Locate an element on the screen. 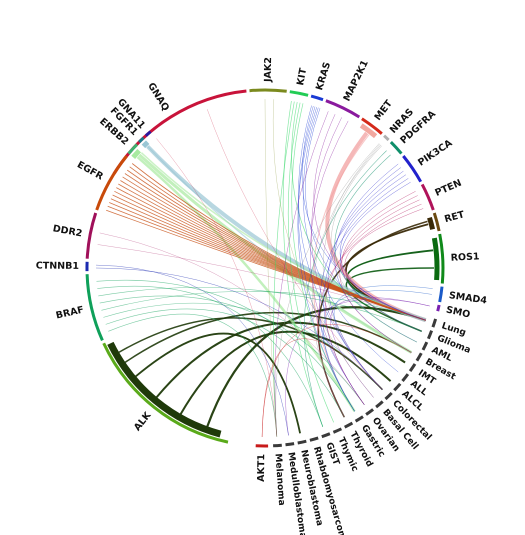 The height and width of the screenshot is (535, 525). label-smo: SMO is located at coordinates (458, 312).